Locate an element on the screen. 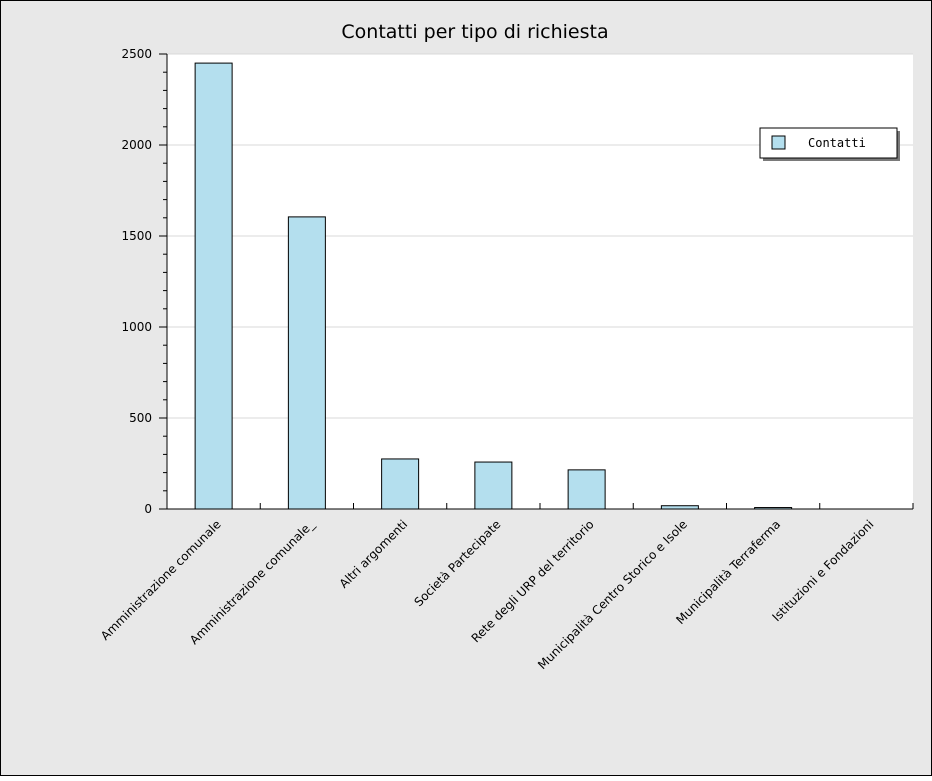 The height and width of the screenshot is (781, 932). y-tick-label: 2500 is located at coordinates (136, 54).